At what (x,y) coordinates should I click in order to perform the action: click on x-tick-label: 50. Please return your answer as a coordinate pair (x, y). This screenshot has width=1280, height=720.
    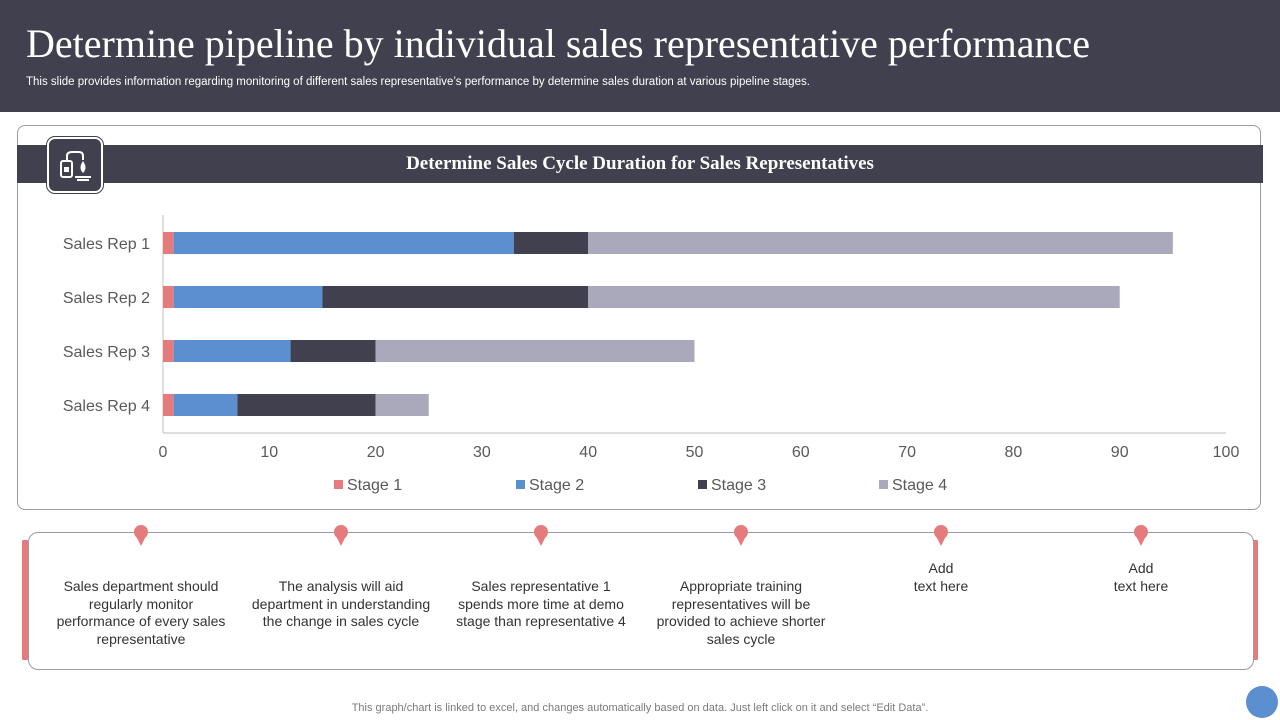
    Looking at the image, I should click on (695, 452).